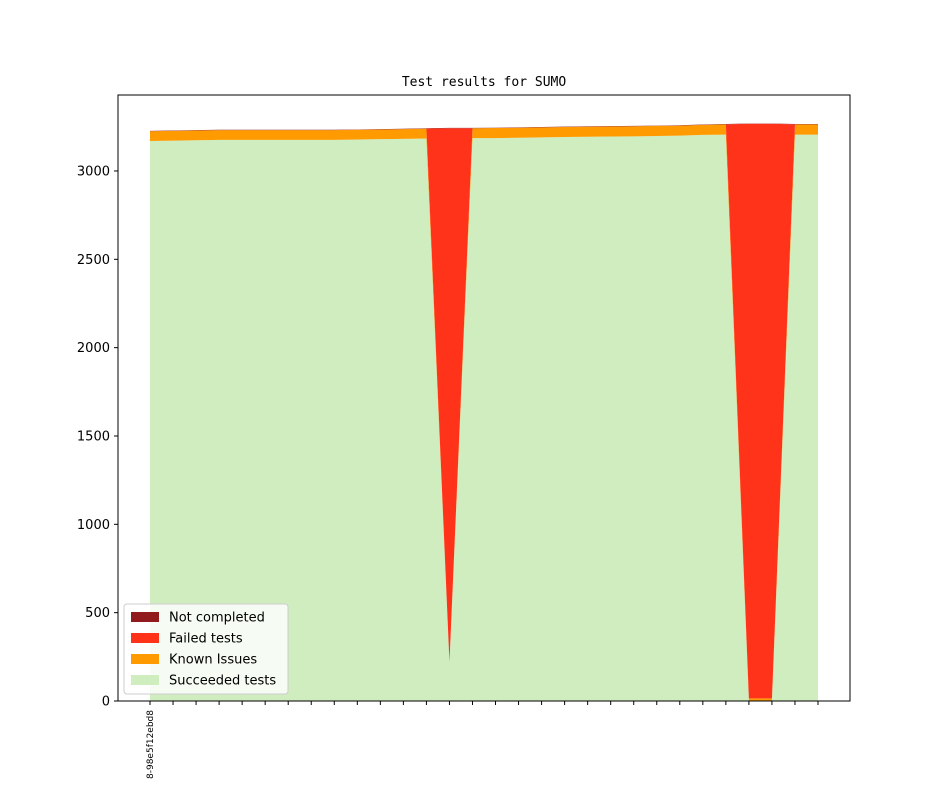 The height and width of the screenshot is (787, 944). Describe the element at coordinates (213, 660) in the screenshot. I see `legend-label: Known Issues` at that location.